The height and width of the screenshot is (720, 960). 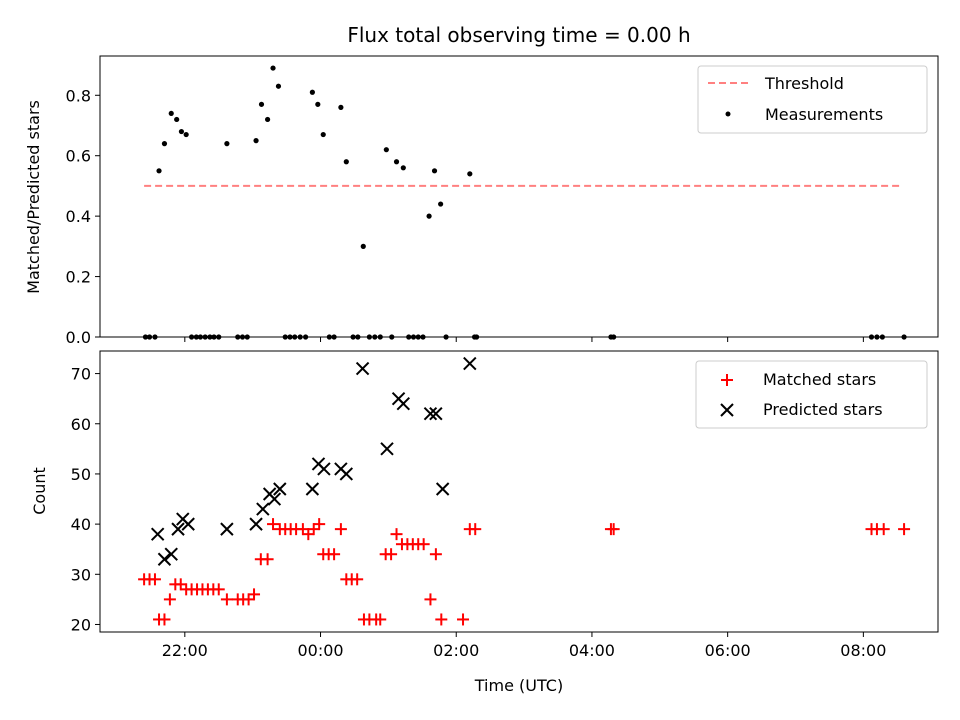 What do you see at coordinates (81, 474) in the screenshot?
I see `count-panel-y-tick-label: 50` at bounding box center [81, 474].